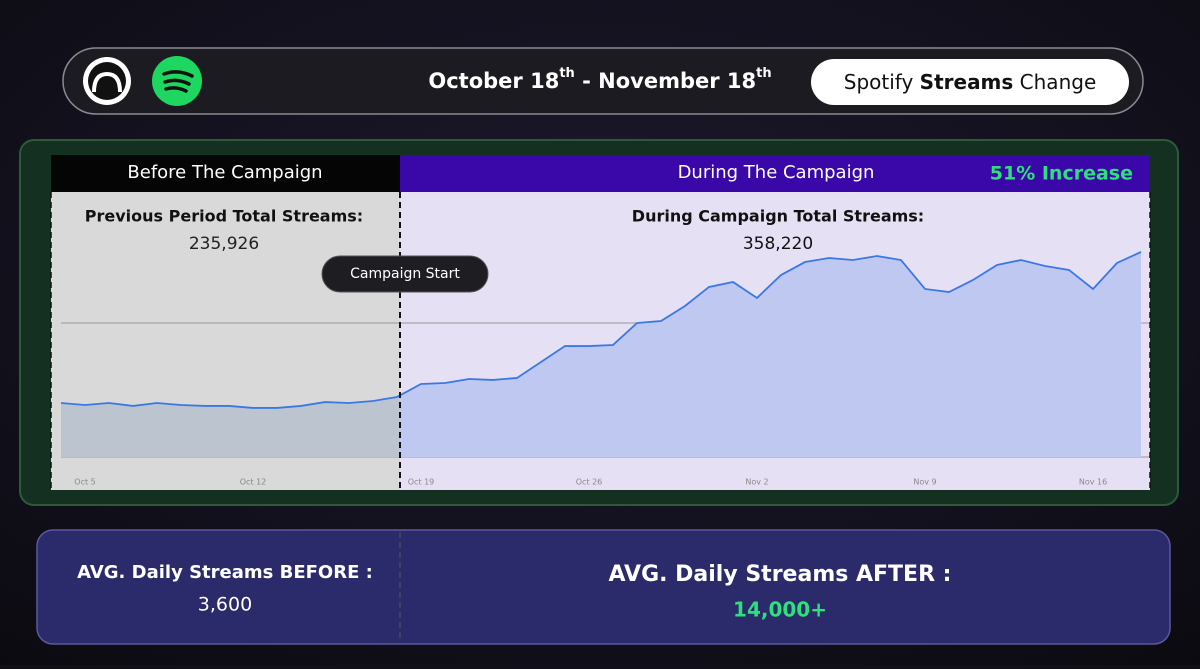  I want to click on campaign-start-pill, so click(405, 274).